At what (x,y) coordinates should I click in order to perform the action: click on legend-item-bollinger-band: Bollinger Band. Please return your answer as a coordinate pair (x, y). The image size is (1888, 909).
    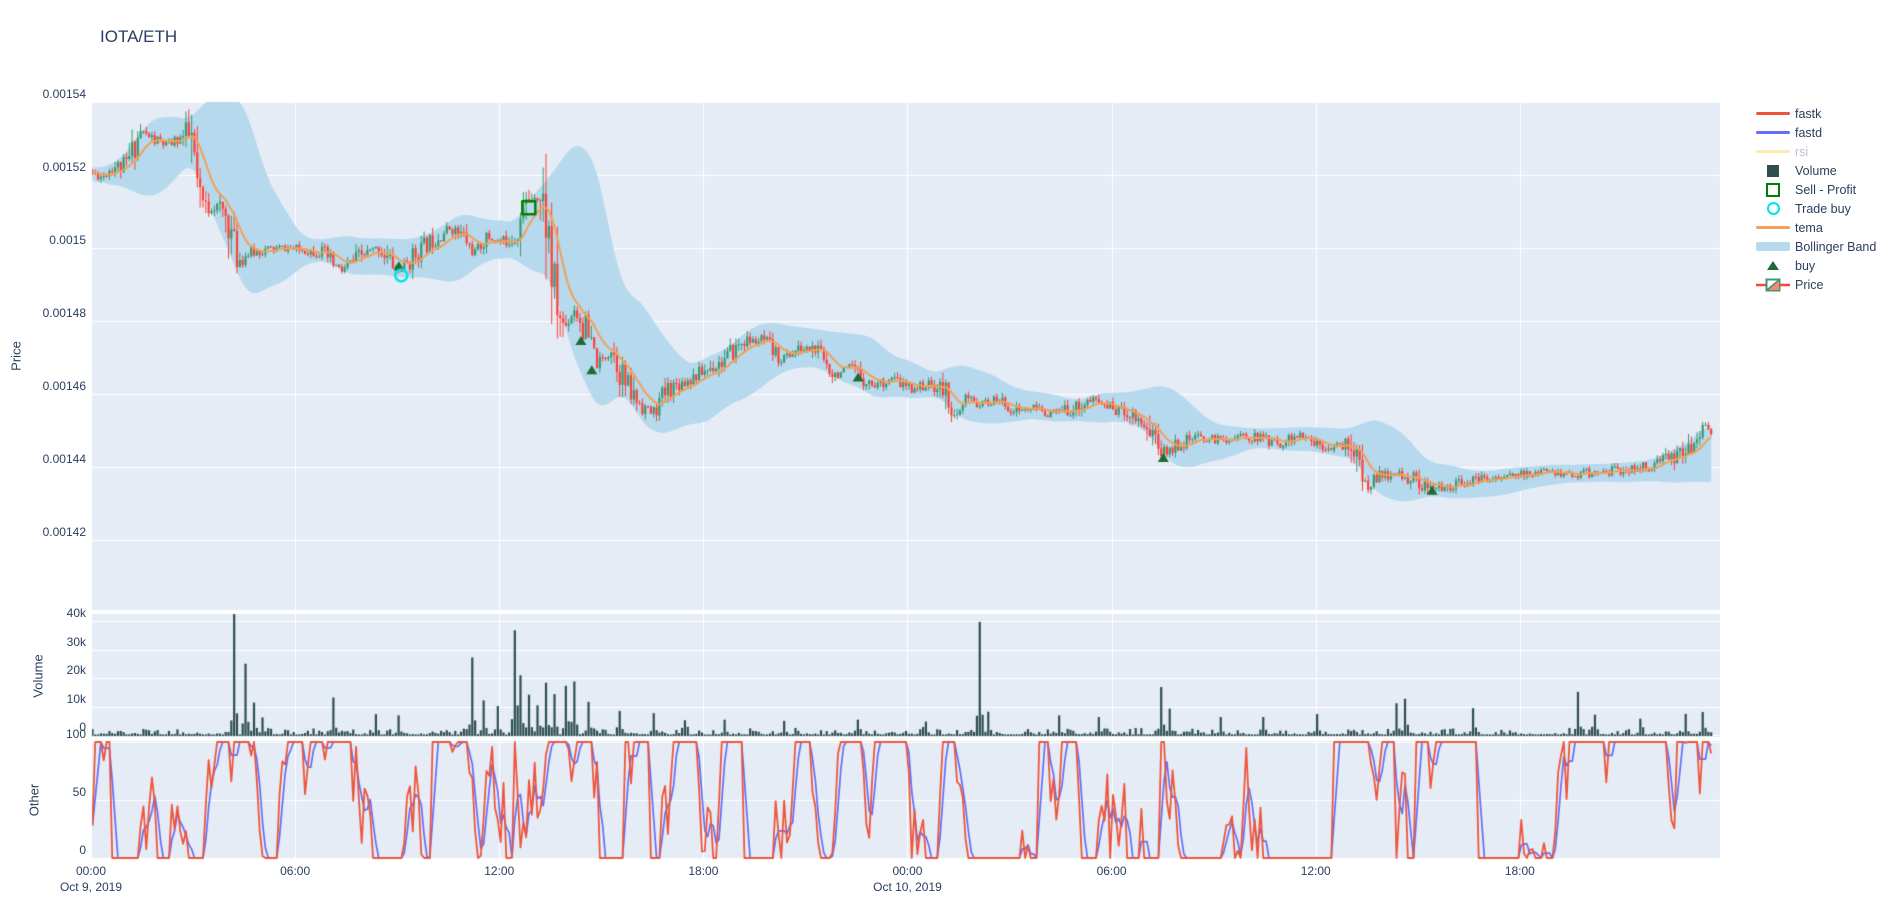
    Looking at the image, I should click on (1816, 246).